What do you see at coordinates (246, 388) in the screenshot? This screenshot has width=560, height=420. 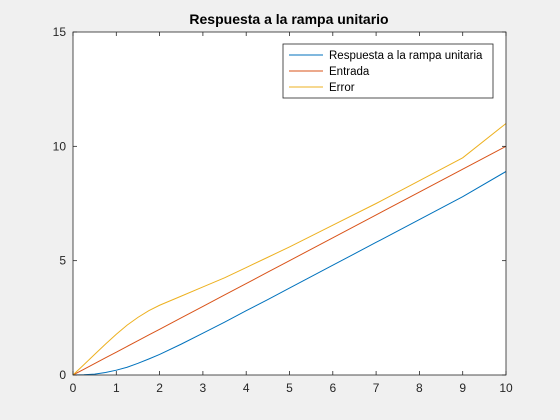 I see `x-tick-label: 4` at bounding box center [246, 388].